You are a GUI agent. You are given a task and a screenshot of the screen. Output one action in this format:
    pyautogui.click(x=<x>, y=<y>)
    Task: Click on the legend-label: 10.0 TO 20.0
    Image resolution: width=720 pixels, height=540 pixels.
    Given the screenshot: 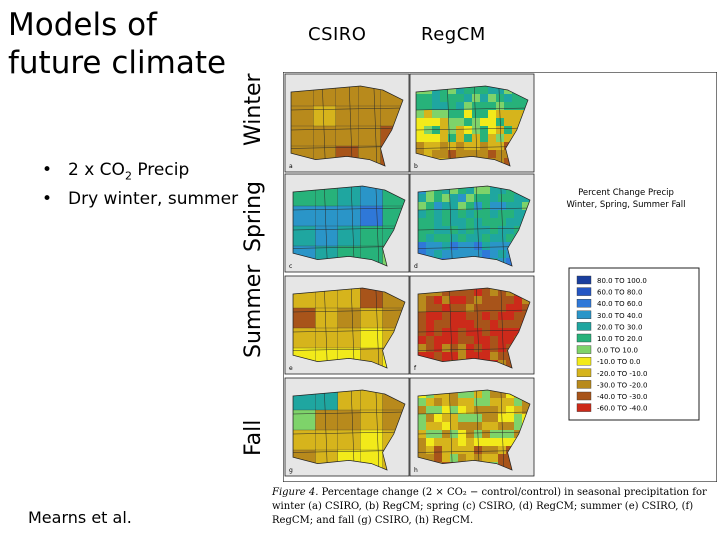 What is the action you would take?
    pyautogui.click(x=619, y=339)
    